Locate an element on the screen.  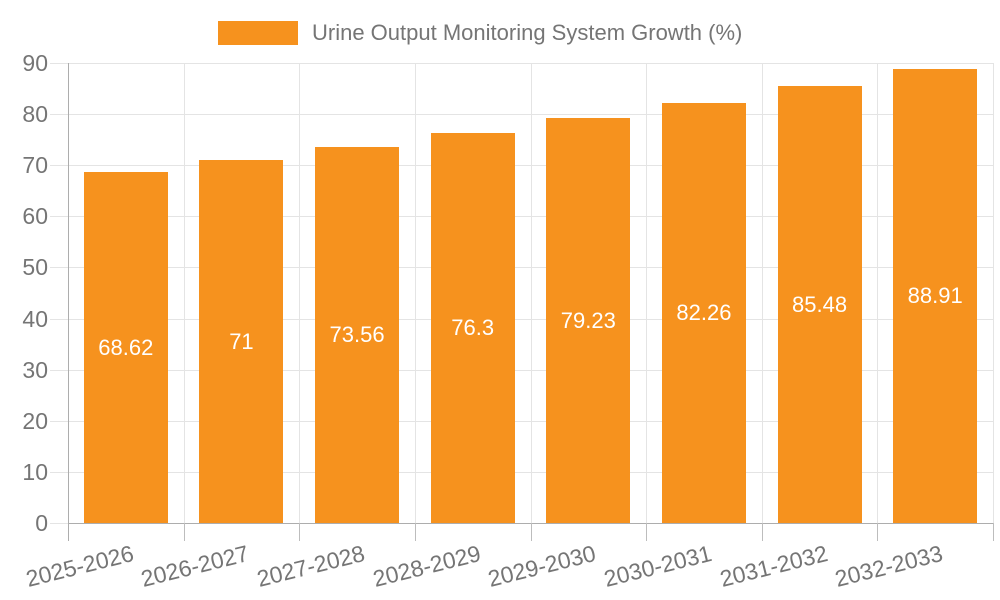
x-axis-label: 2028-2029 is located at coordinates (426, 566).